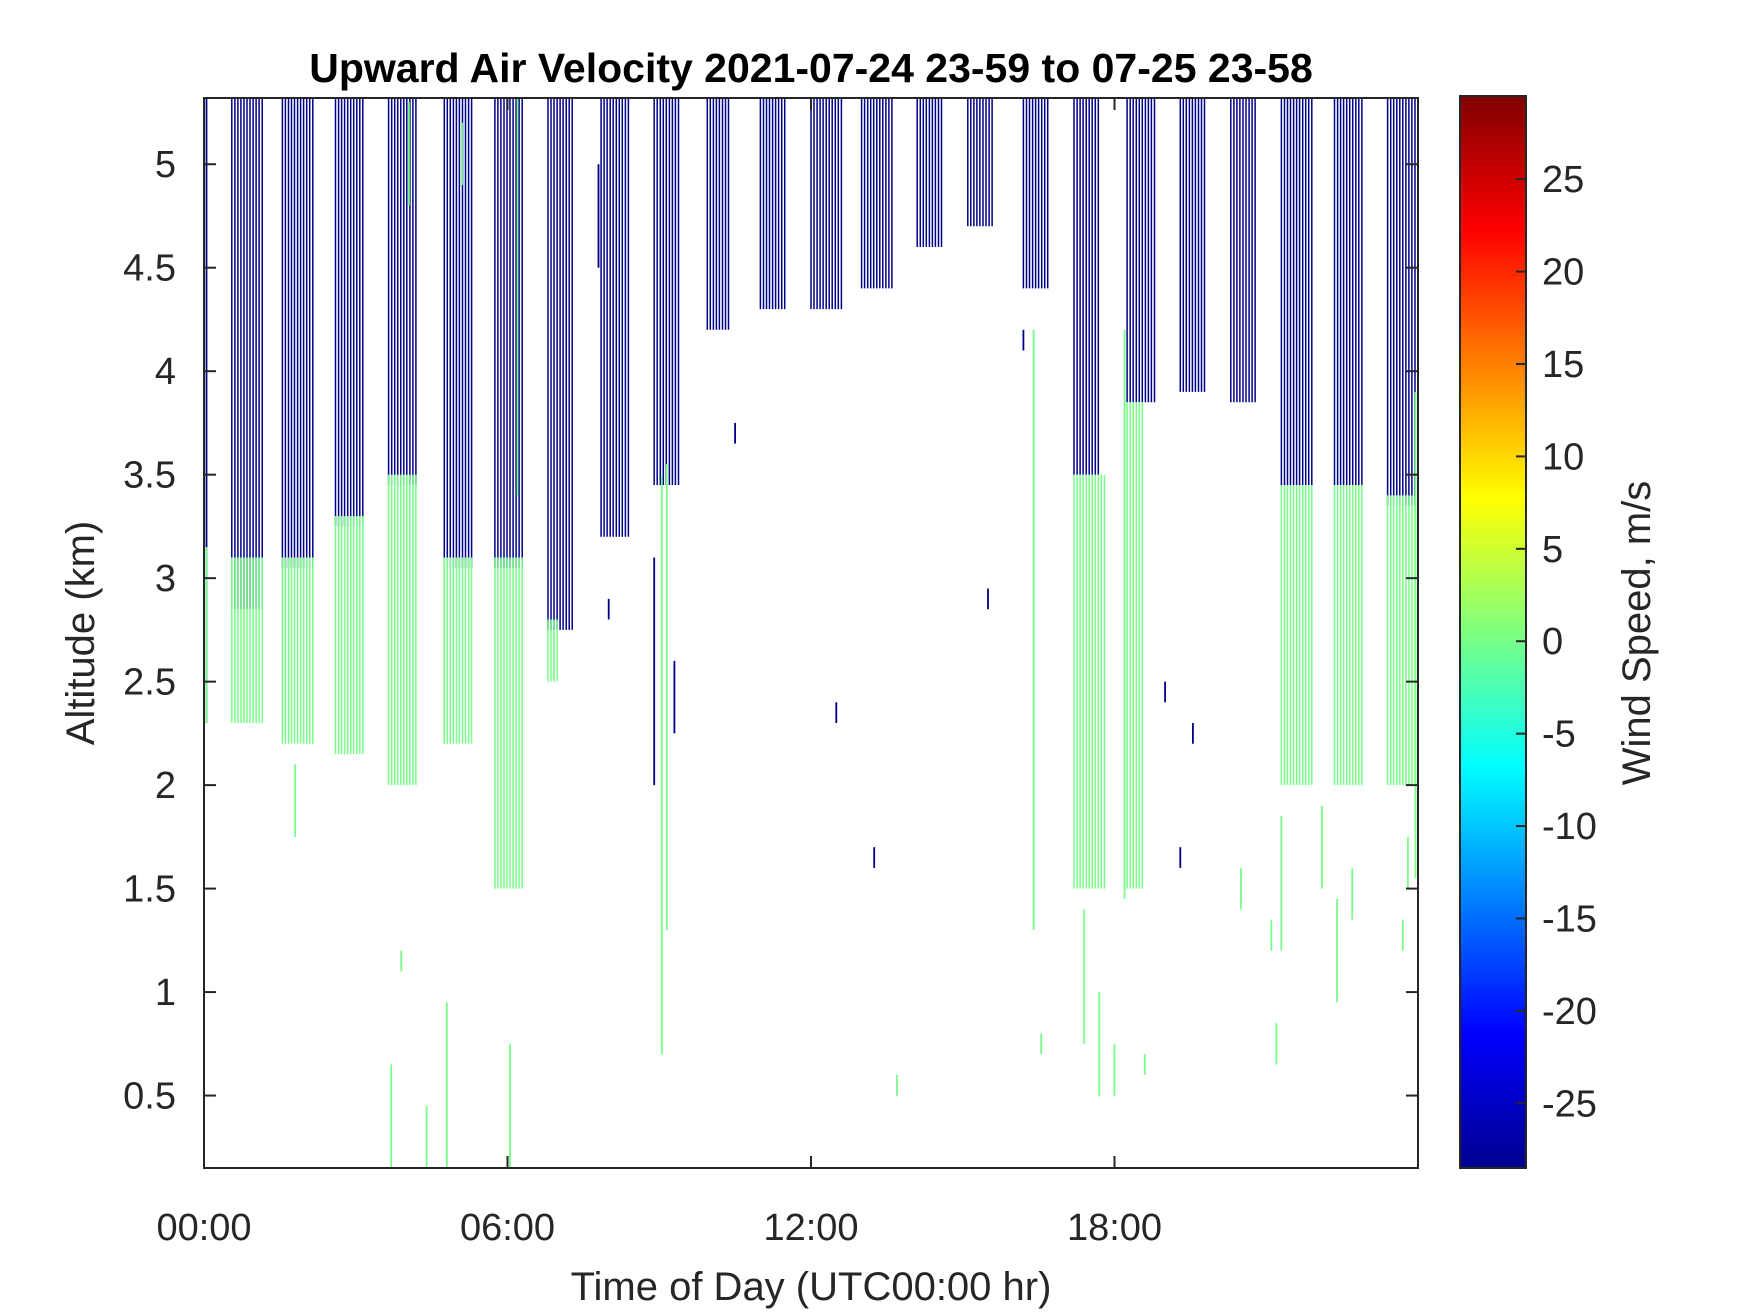 This screenshot has height=1313, width=1750. I want to click on y-tick-label: 4.5, so click(149, 269).